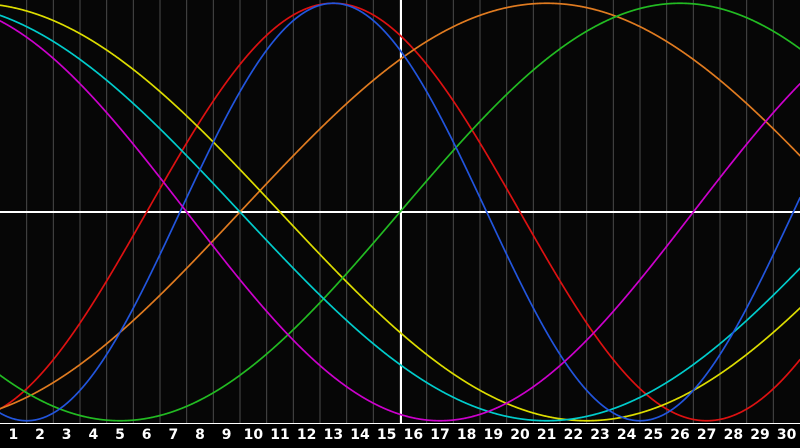 The image size is (800, 448). I want to click on x-tick-label-26: 26, so click(680, 435).